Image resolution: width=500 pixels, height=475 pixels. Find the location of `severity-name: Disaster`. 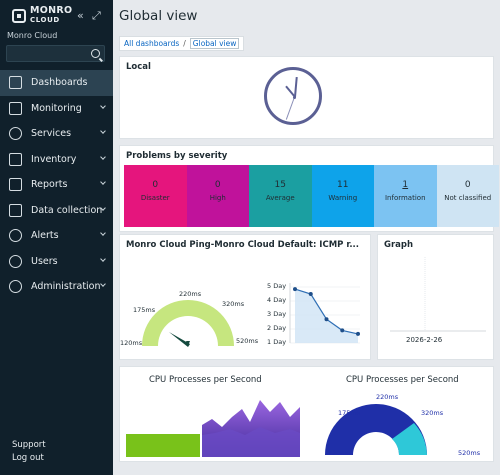

severity-name: Disaster is located at coordinates (155, 198).